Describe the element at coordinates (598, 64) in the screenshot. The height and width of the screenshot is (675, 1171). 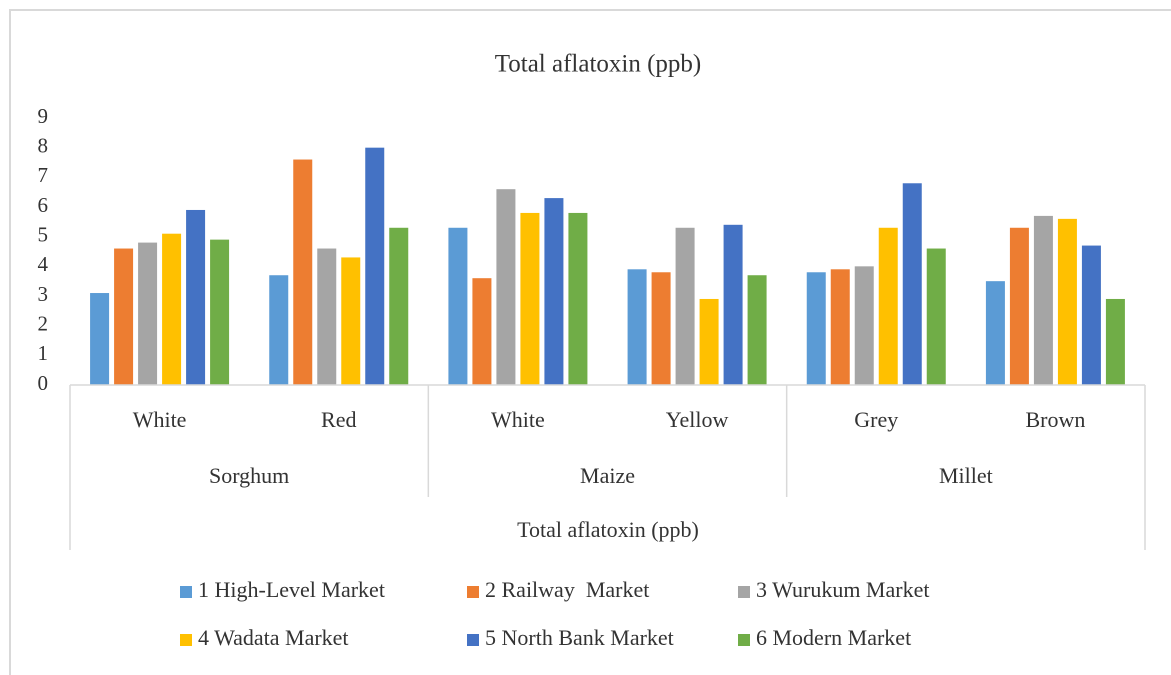
I see `chart-title: Total aflatoxin (ppb)` at that location.